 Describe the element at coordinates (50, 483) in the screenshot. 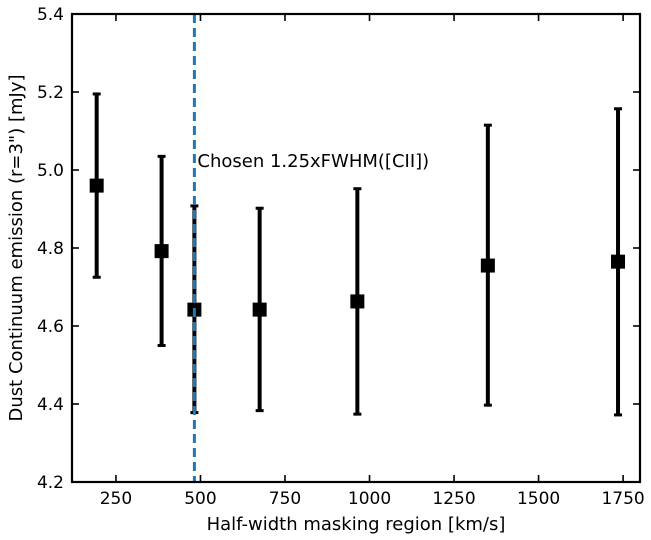

I see `y-tick-label: 4.2` at that location.